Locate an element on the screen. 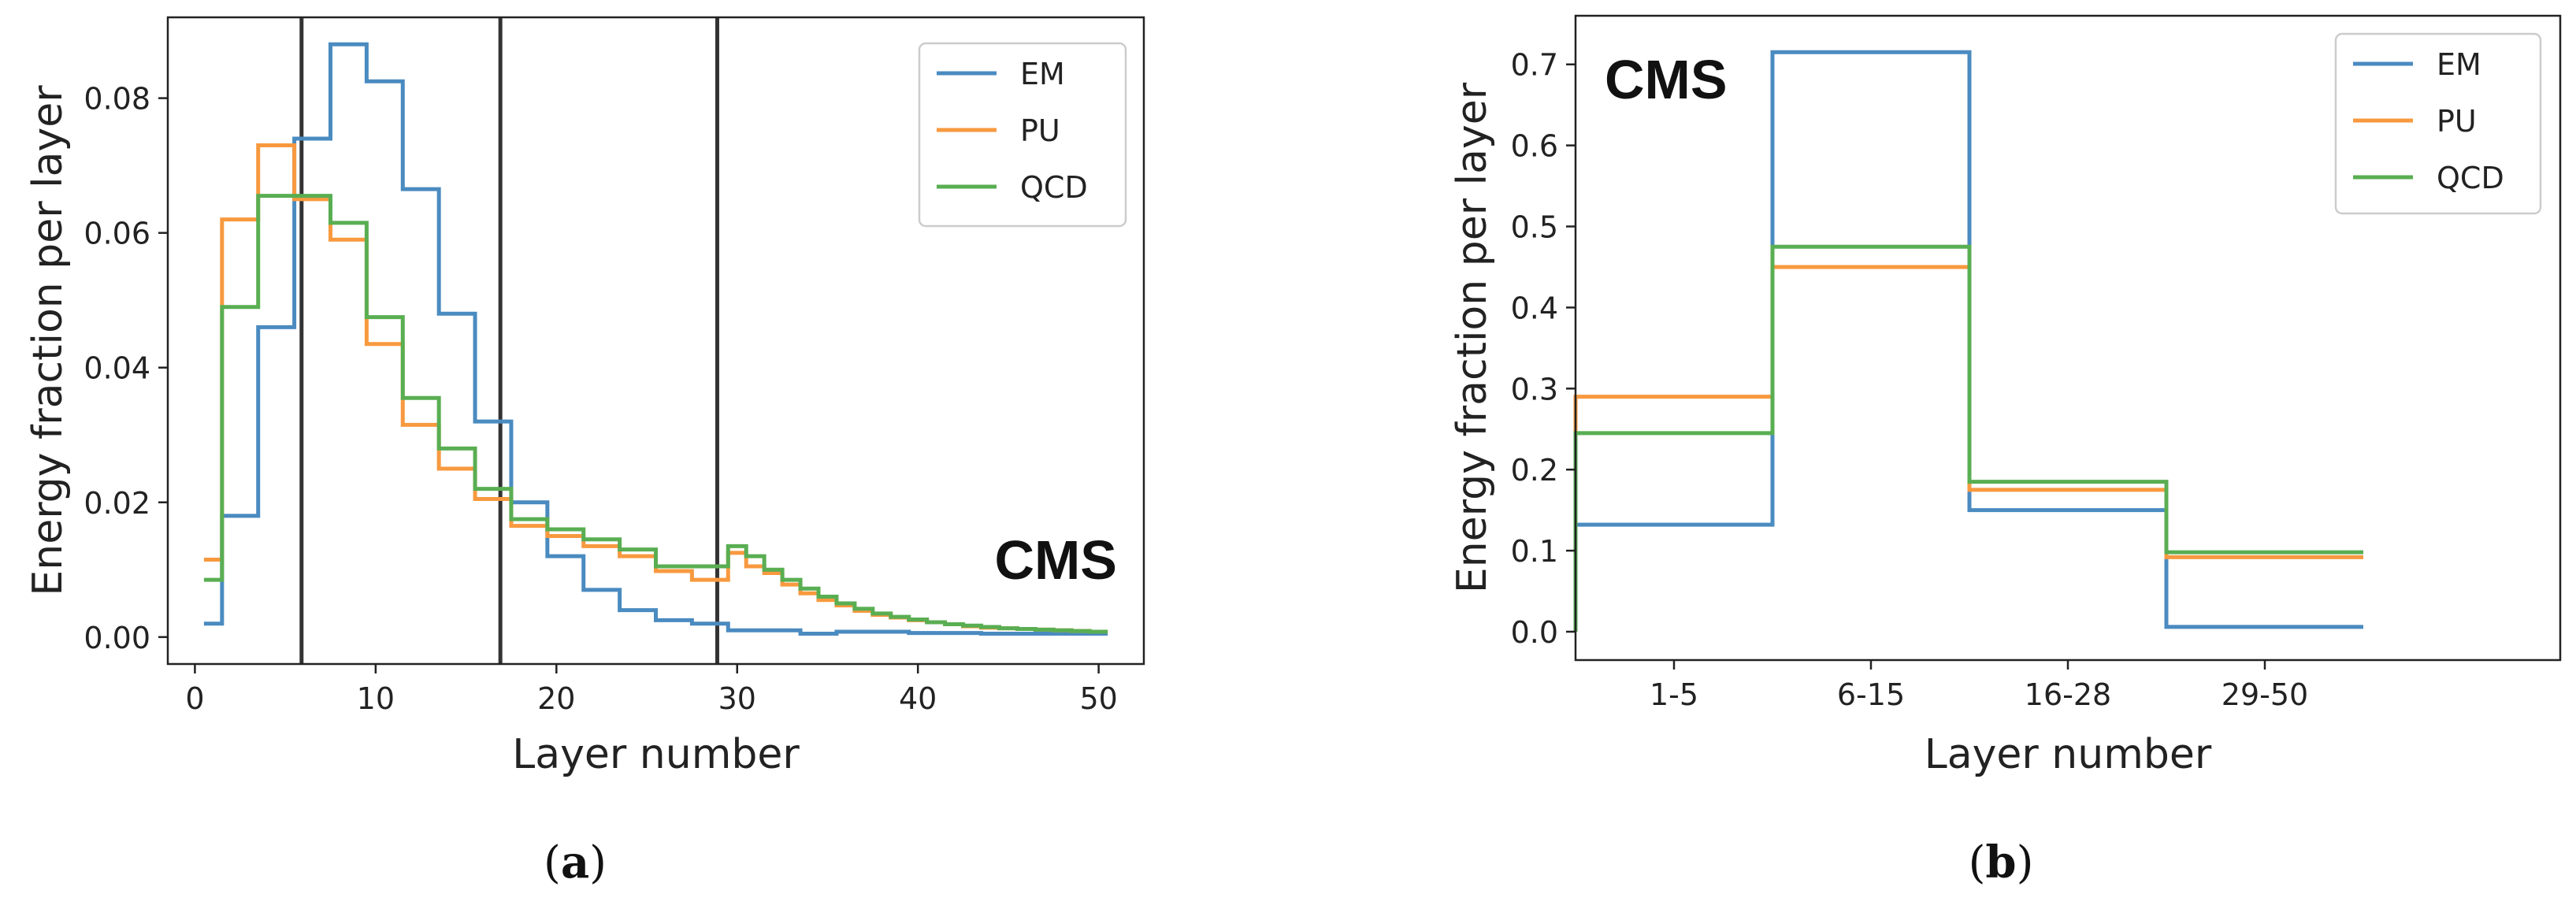 Image resolution: width=2576 pixels, height=920 pixels. chart-a-xtick-label-2: 20 is located at coordinates (556, 698).